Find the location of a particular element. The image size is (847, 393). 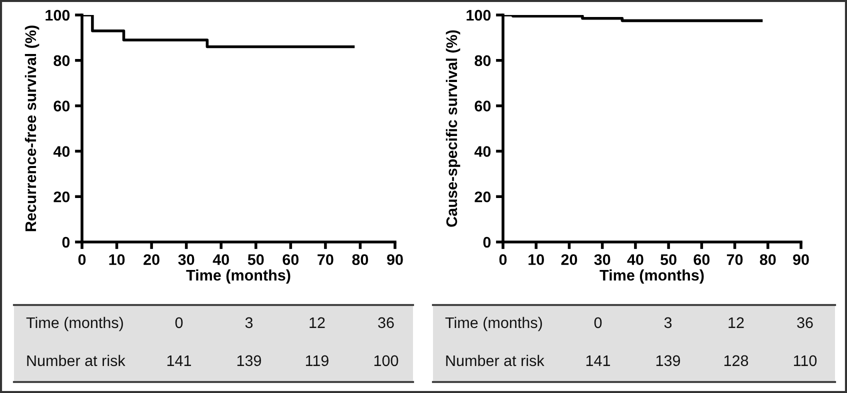

text: 128 is located at coordinates (736, 360).